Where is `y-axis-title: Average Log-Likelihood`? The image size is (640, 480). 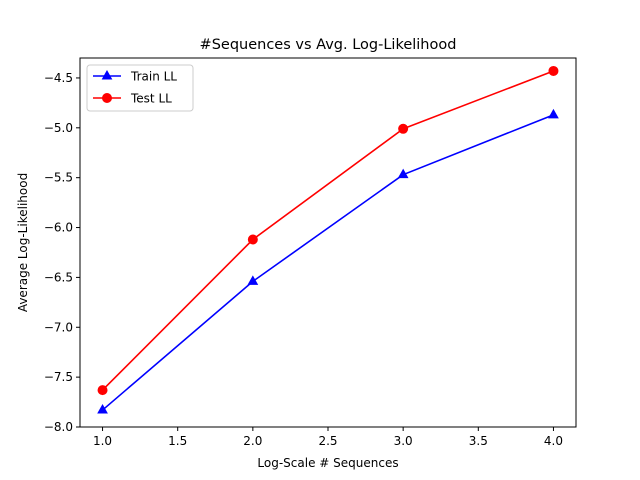
y-axis-title: Average Log-Likelihood is located at coordinates (23, 242).